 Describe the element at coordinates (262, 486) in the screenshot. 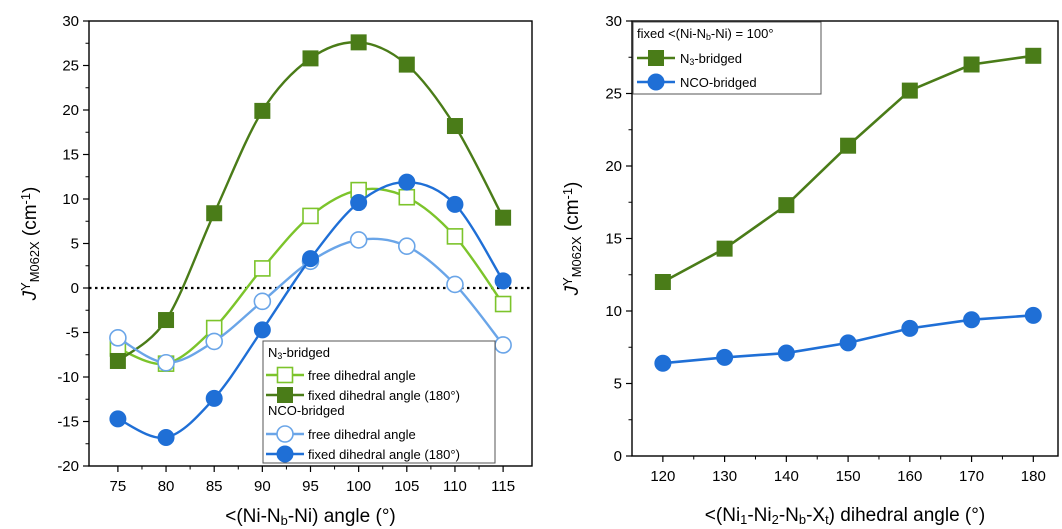

I see `left-x-tick-label: 90` at that location.